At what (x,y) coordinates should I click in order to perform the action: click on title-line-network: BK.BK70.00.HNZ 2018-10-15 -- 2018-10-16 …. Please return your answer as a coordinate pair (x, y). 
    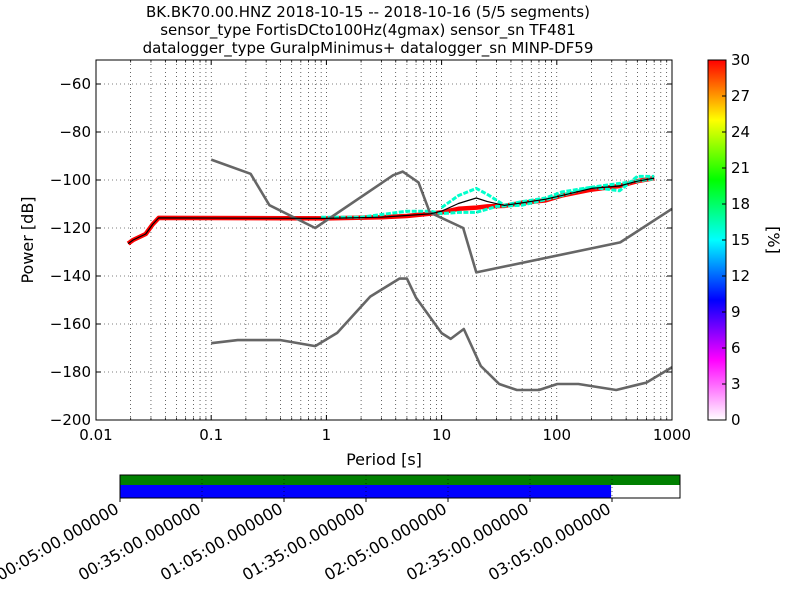
    Looking at the image, I should click on (368, 12).